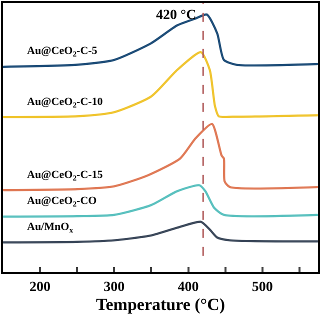 Image resolution: width=320 pixels, height=320 pixels. Describe the element at coordinates (62, 51) in the screenshot. I see `series-label: Au@CeO$_{2}$-C-5` at that location.